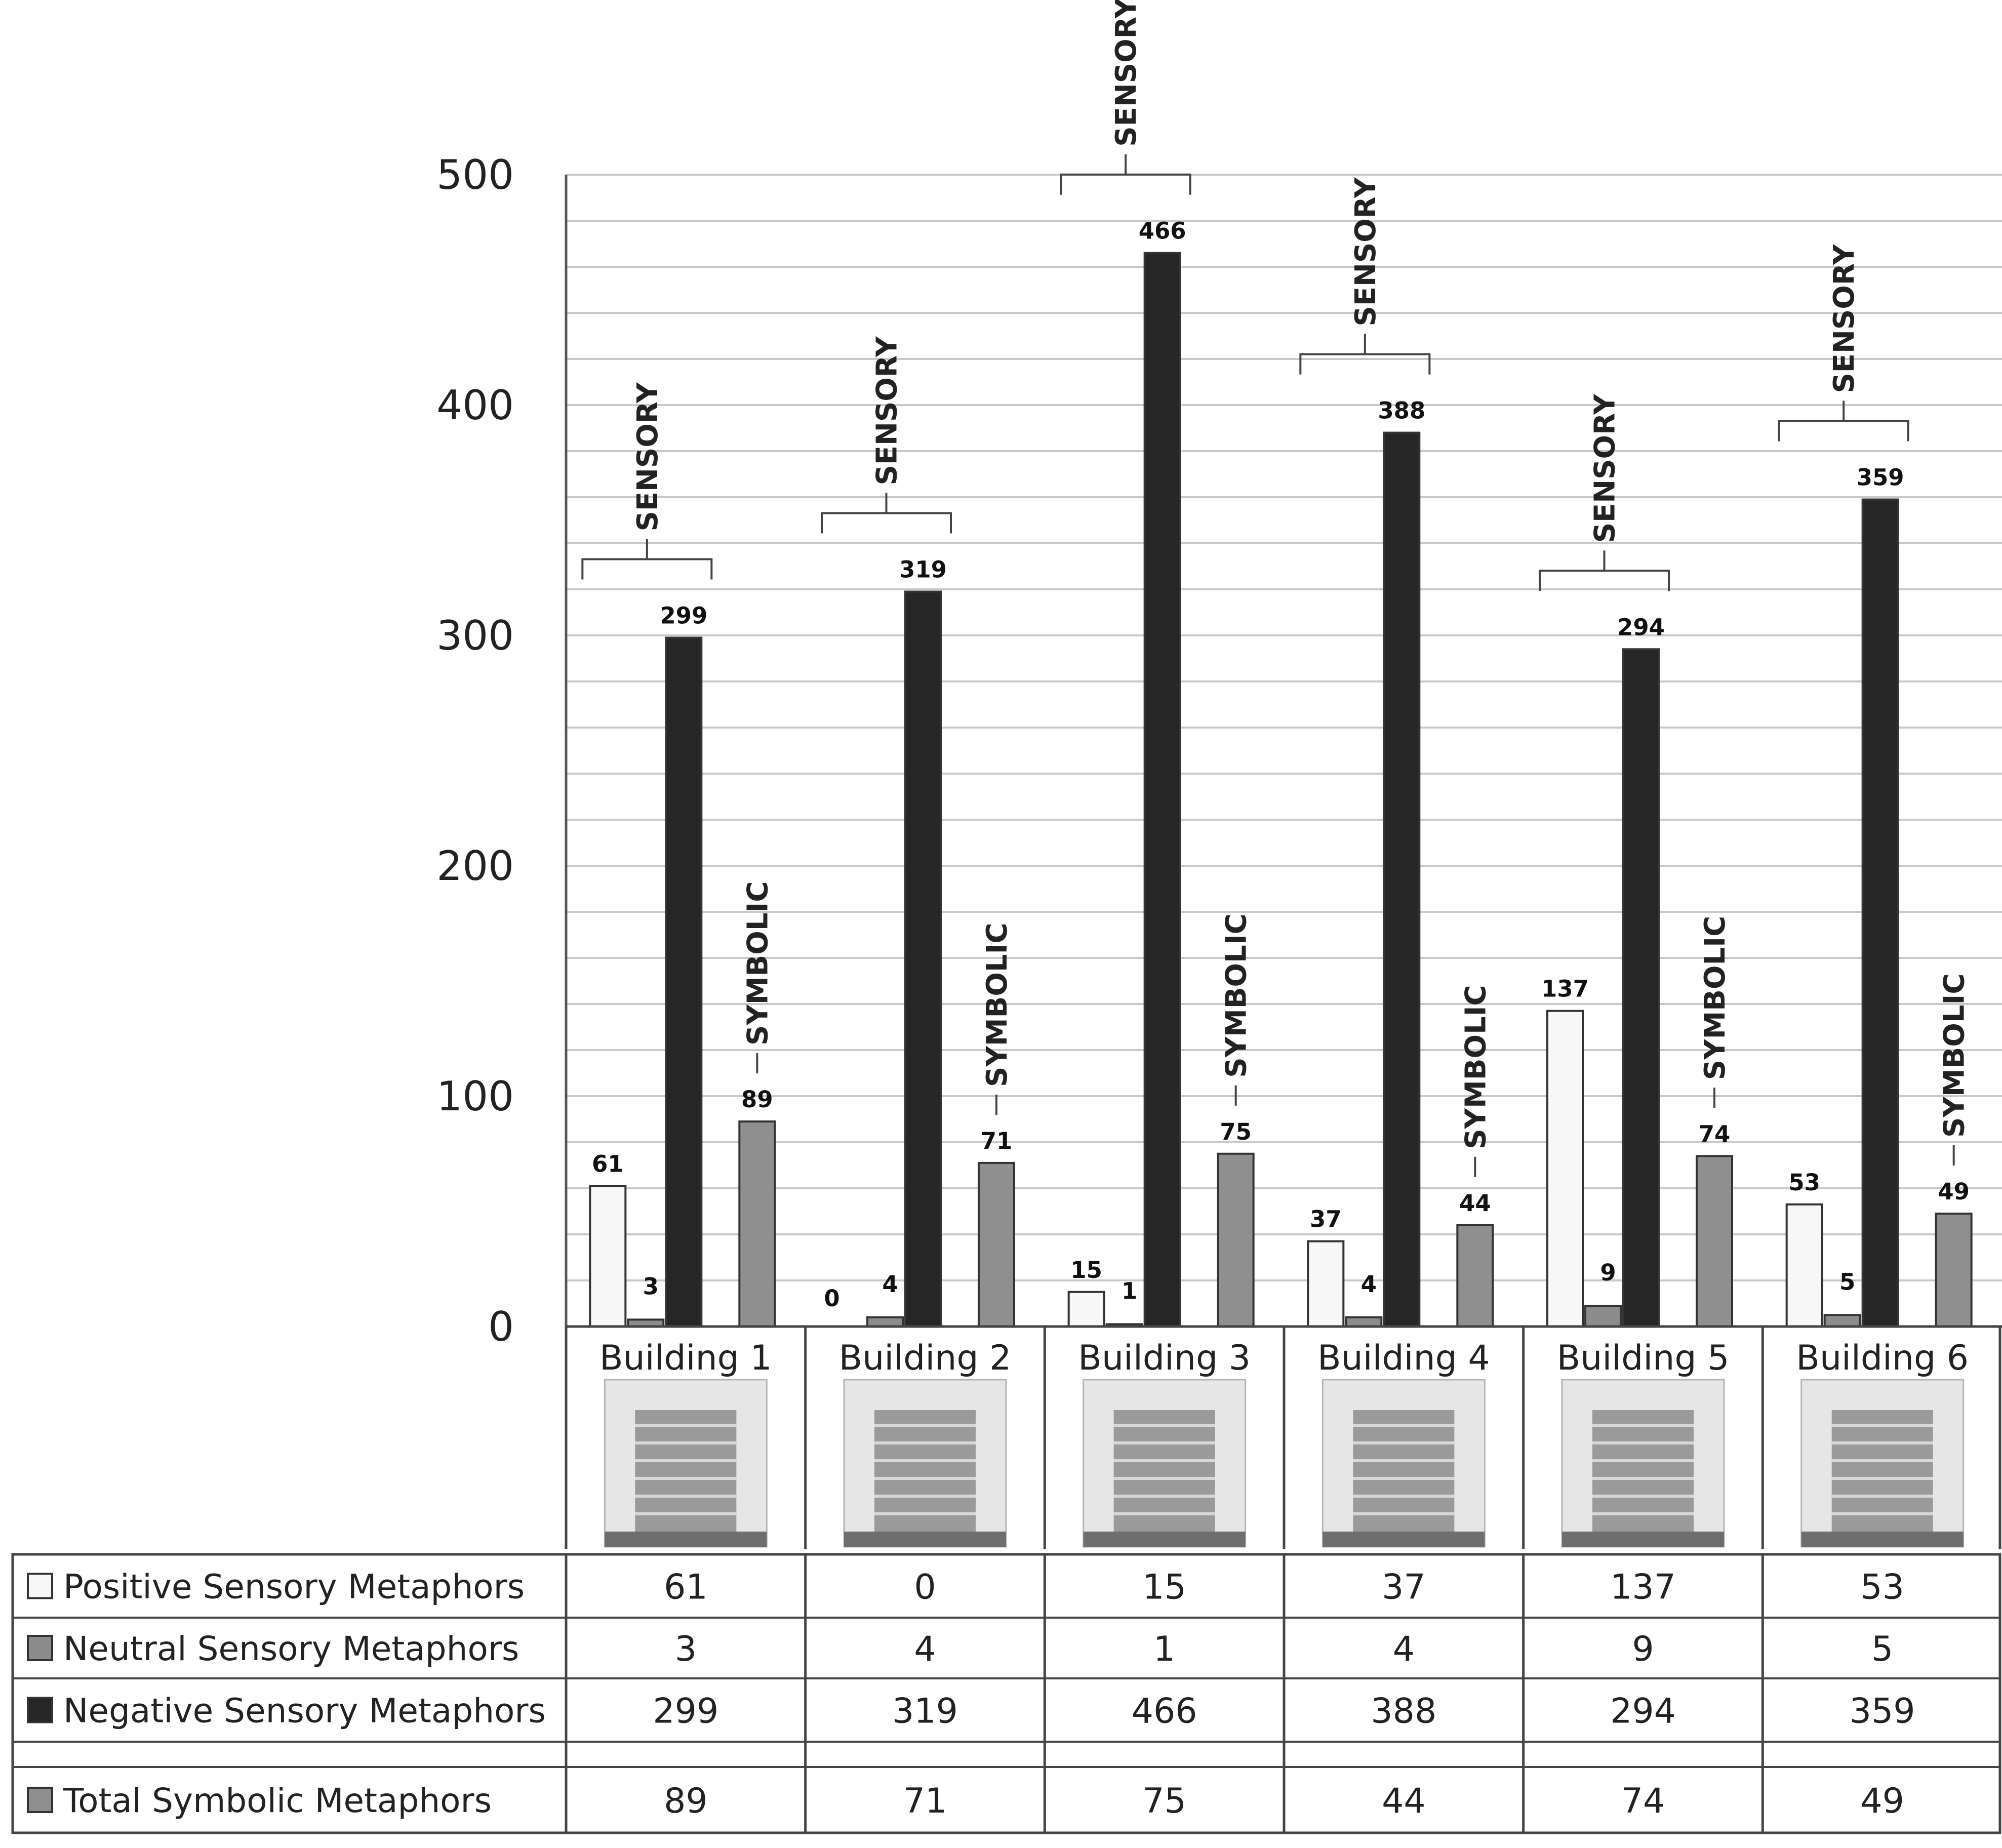 The height and width of the screenshot is (1848, 2002). Describe the element at coordinates (1643, 1588) in the screenshot. I see `table-cell: 137` at that location.